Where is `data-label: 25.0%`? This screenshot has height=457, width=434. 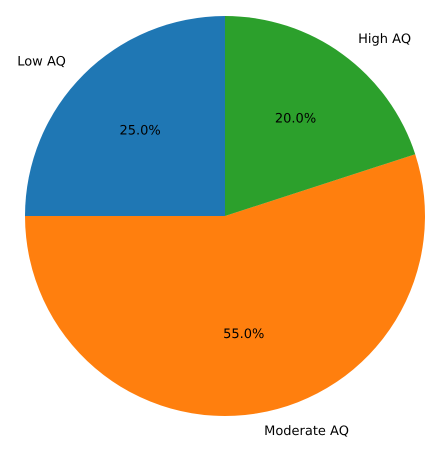
data-label: 25.0% is located at coordinates (140, 131).